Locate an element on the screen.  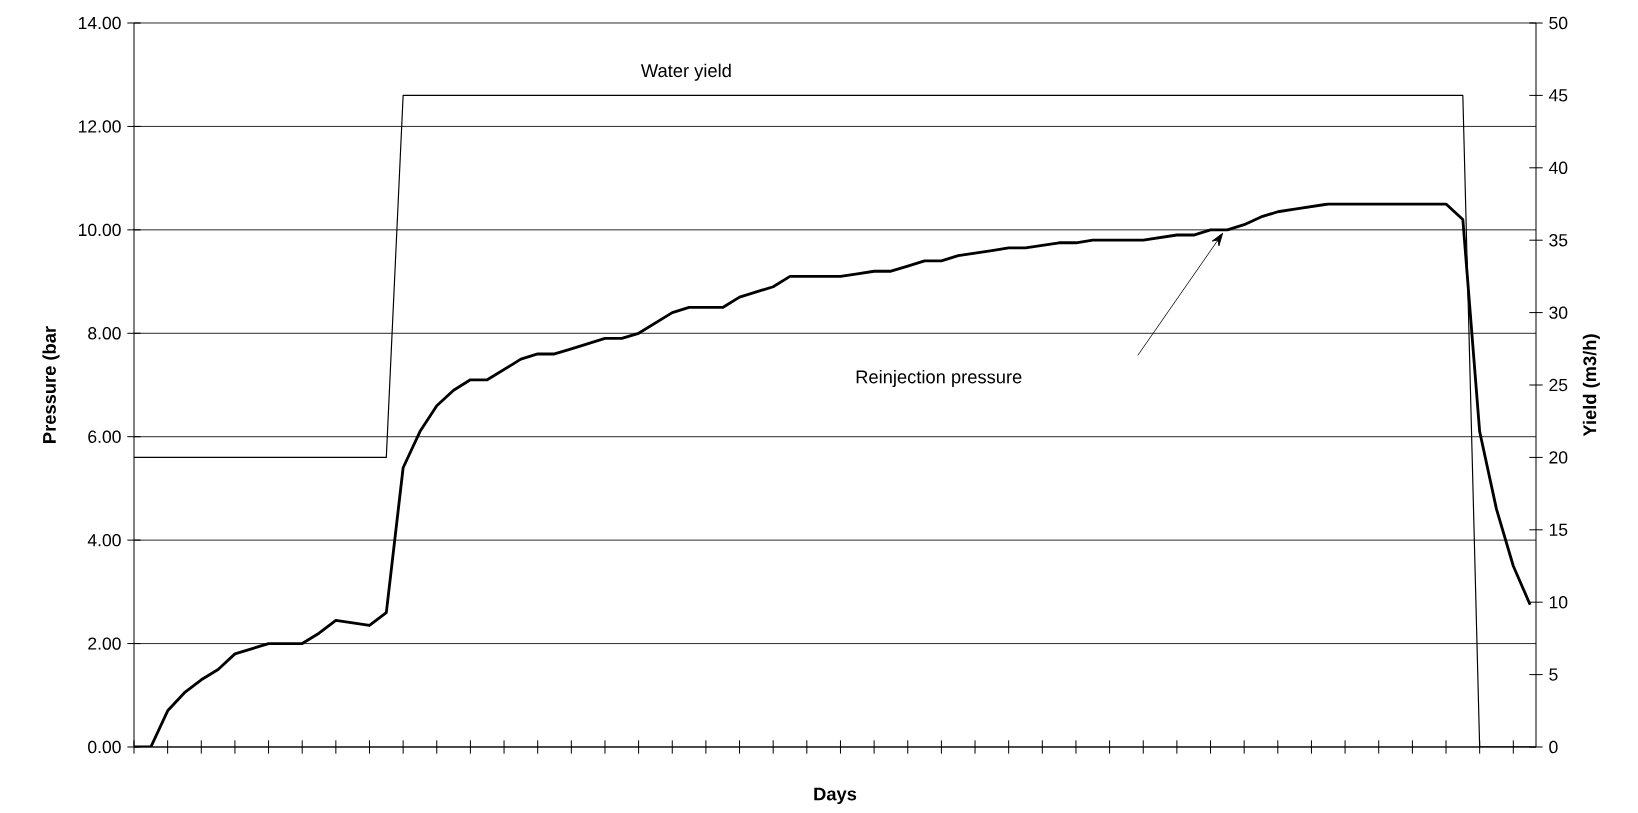
y-tick-label: 6.00 is located at coordinates (104, 436).